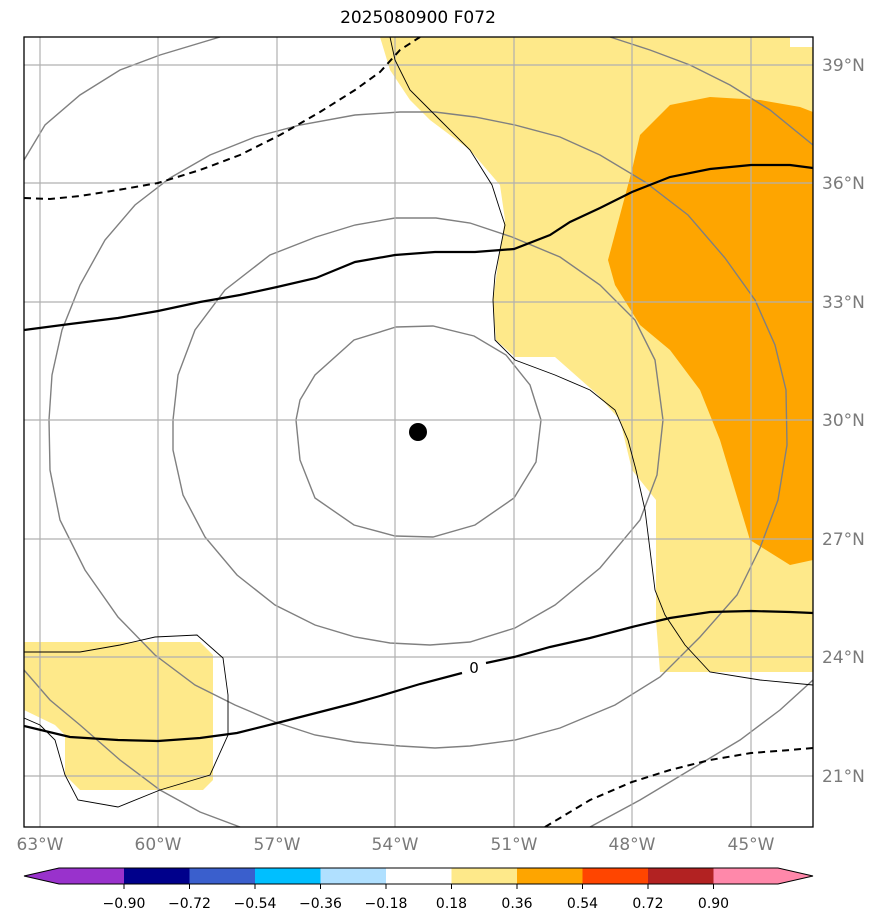 This screenshot has width=884, height=924. Describe the element at coordinates (647, 904) in the screenshot. I see `colorbar-tick-label: 0.72` at that location.